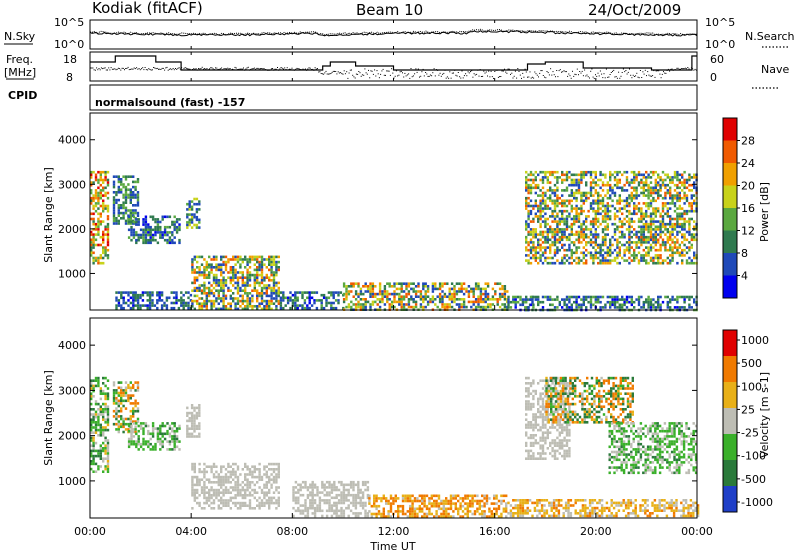 The image size is (800, 554). Describe the element at coordinates (744, 276) in the screenshot. I see `colorbar-tick-label: 4` at that location.